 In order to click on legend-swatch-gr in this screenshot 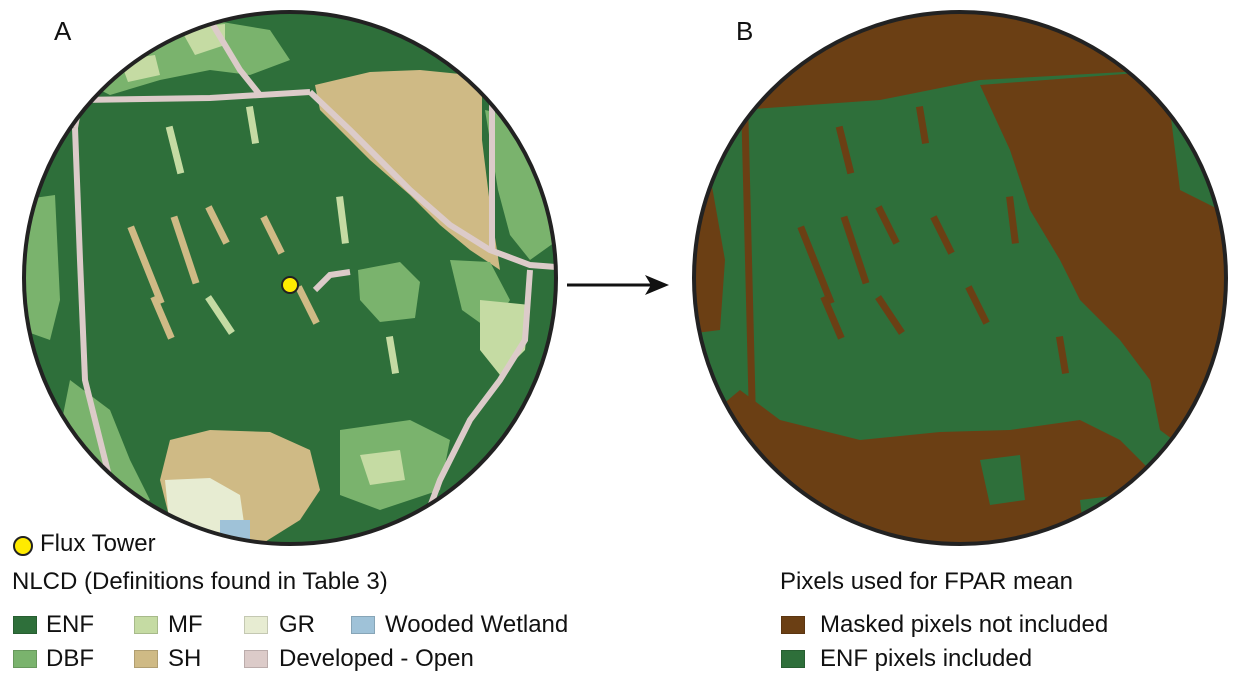, I will do `click(256, 625)`.